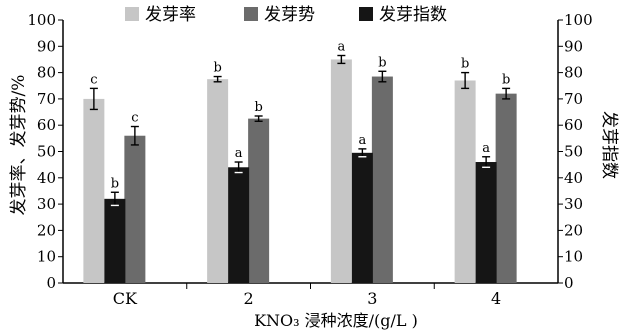 The width and height of the screenshot is (621, 332). Describe the element at coordinates (573, 125) in the screenshot. I see `right-tick-label: 60` at that location.